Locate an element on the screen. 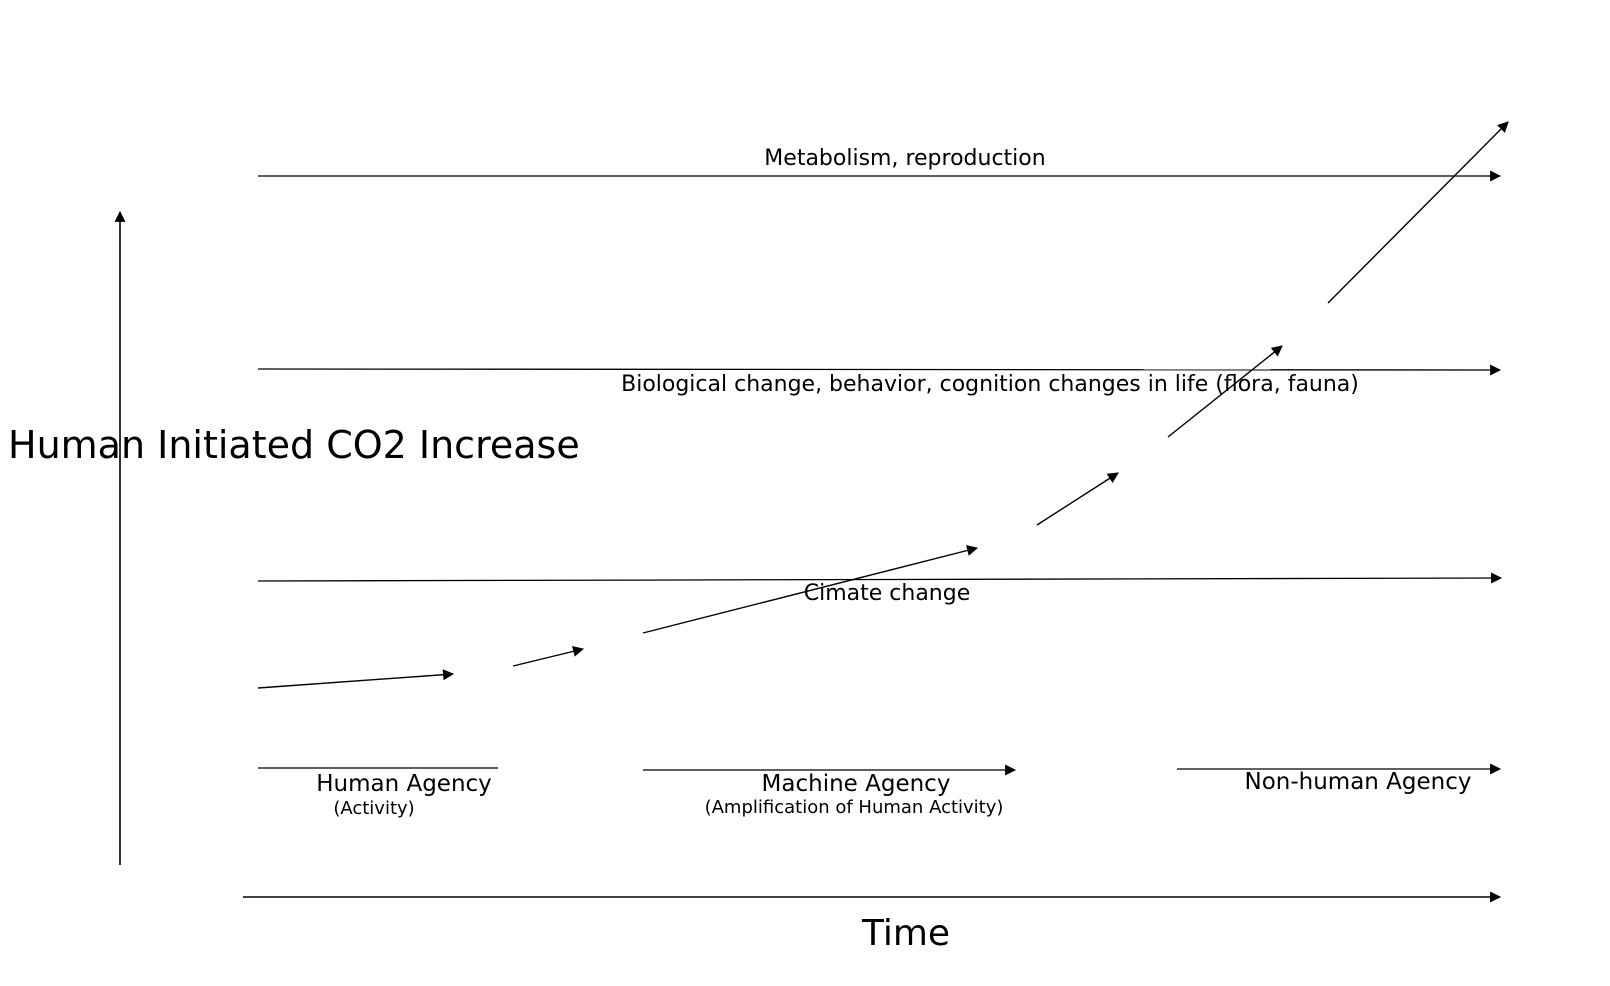 The width and height of the screenshot is (1610, 986). machine-agency-label: Machine Agency is located at coordinates (856, 784).